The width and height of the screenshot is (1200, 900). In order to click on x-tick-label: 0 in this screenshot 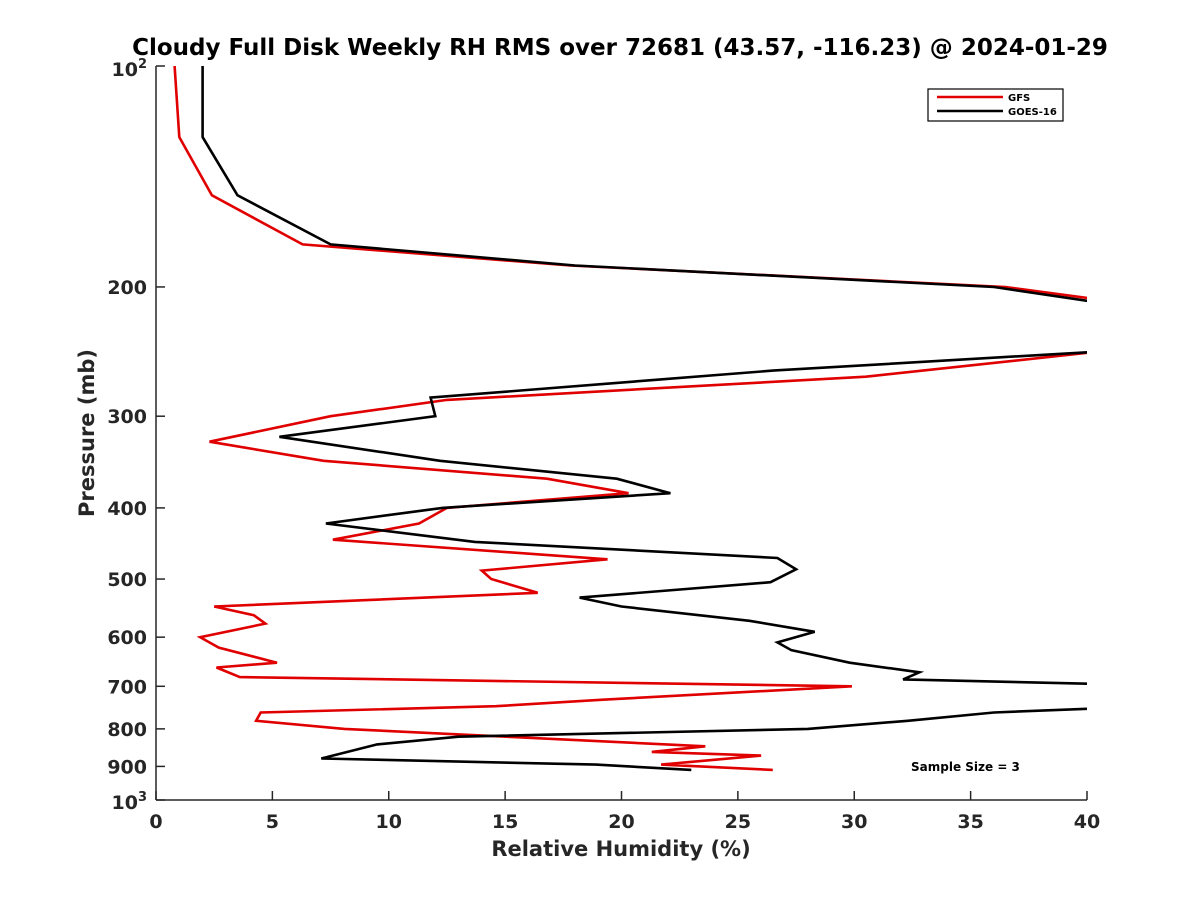, I will do `click(155, 822)`.